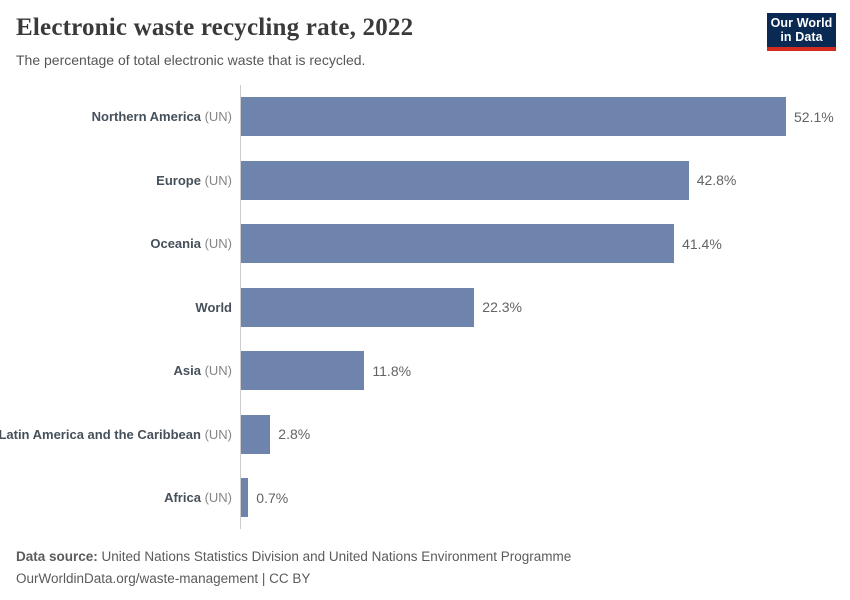 This screenshot has width=850, height=600. What do you see at coordinates (213, 307) in the screenshot?
I see `category-name: World` at bounding box center [213, 307].